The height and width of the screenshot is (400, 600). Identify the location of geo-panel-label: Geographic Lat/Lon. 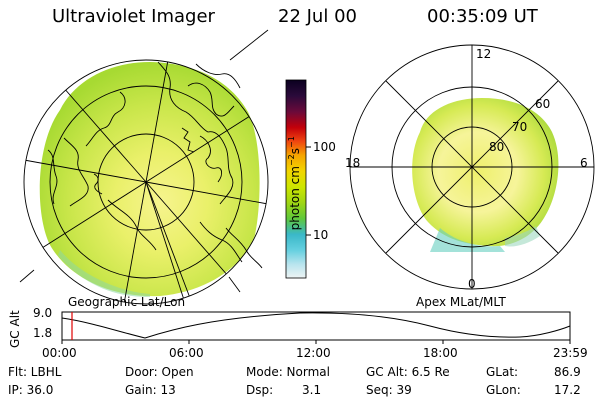
(127, 302).